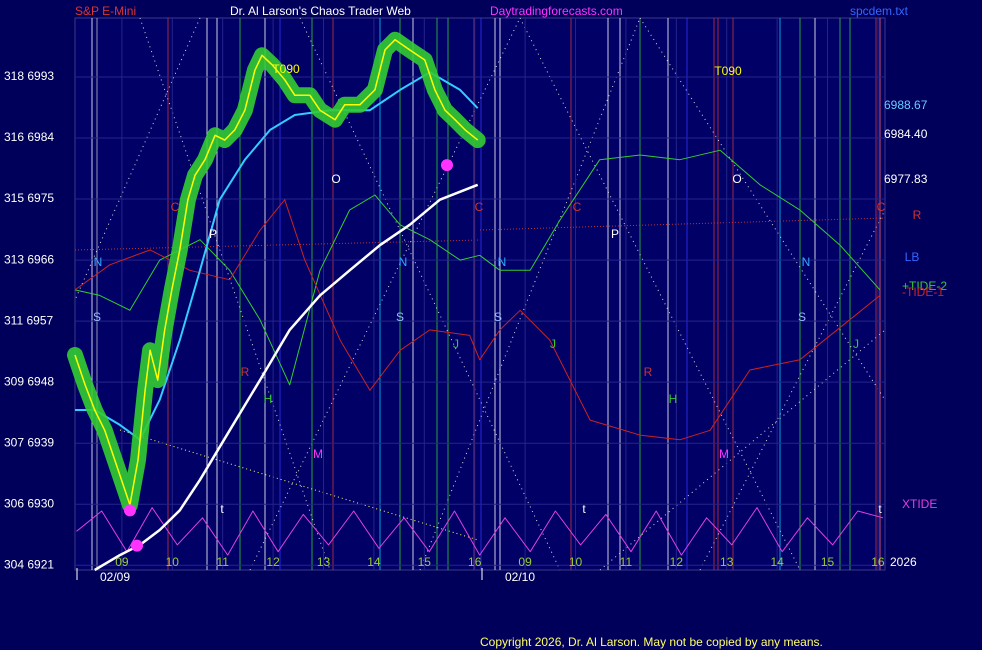 Image resolution: width=982 pixels, height=650 pixels. I want to click on y-tick-label: 315 6975, so click(29, 198).